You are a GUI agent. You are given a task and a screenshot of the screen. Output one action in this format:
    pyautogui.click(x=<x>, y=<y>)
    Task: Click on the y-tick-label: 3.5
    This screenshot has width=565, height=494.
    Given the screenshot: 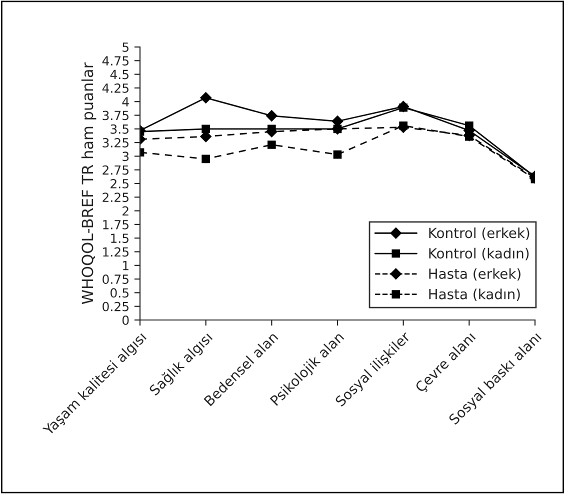 What is the action you would take?
    pyautogui.click(x=119, y=129)
    